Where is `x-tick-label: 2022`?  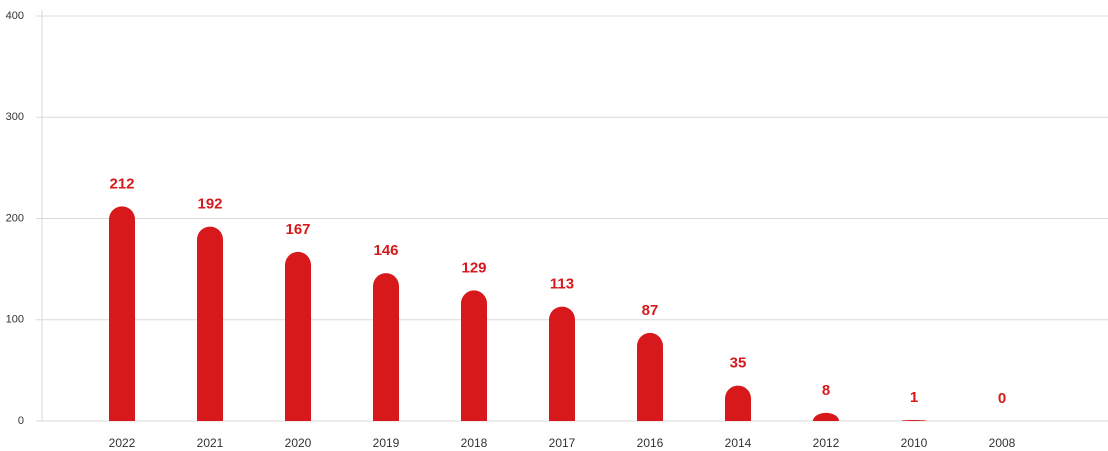
x-tick-label: 2022 is located at coordinates (122, 443).